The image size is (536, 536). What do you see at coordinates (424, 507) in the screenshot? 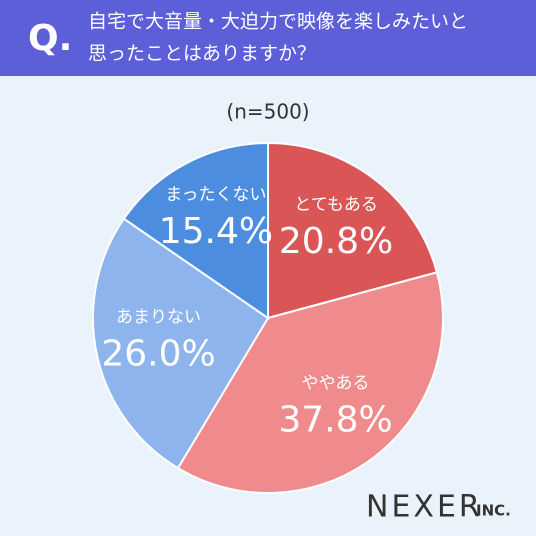
I see `logo-name: NEXER` at bounding box center [424, 507].